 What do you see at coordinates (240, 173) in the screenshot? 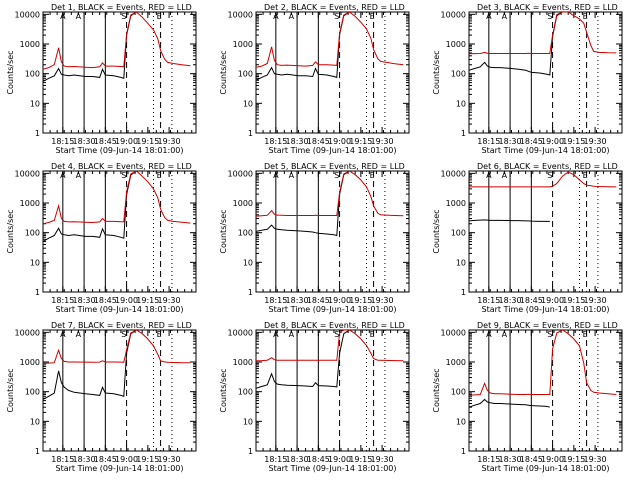
I see `y-tick-label: 10000` at bounding box center [240, 173].